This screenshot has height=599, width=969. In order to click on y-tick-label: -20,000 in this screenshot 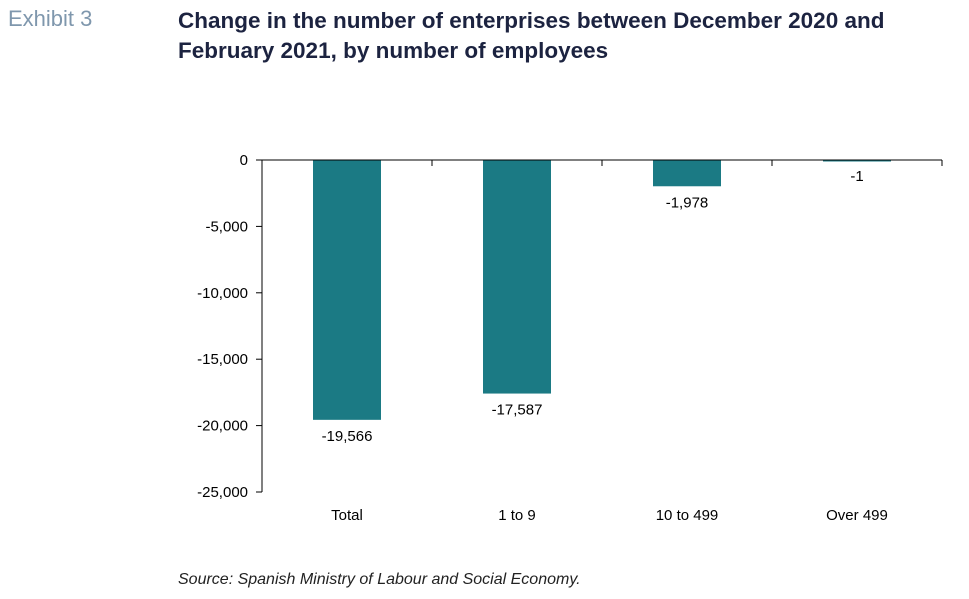, I will do `click(222, 426)`.